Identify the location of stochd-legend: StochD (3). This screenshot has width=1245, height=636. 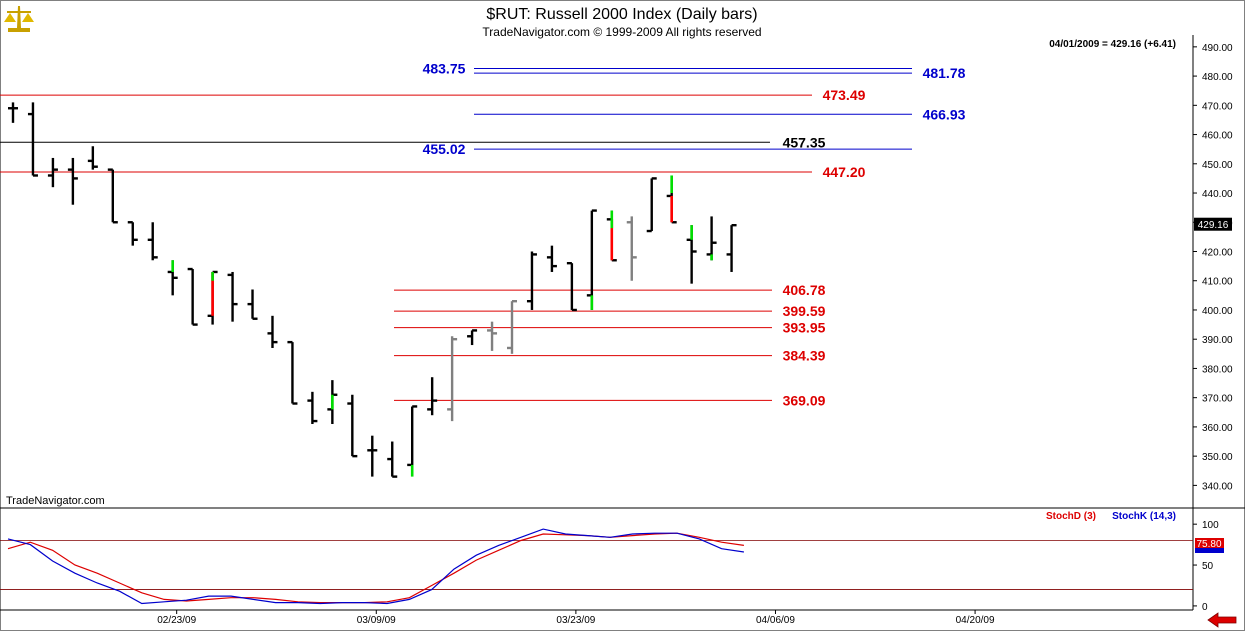
(1071, 516).